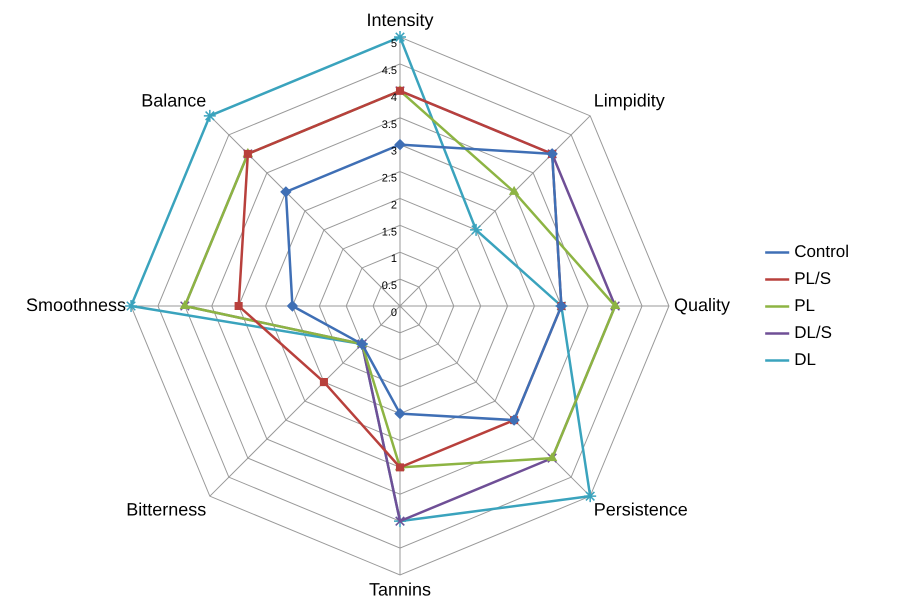 This screenshot has width=919, height=613. I want to click on y-tick-label: 2, so click(393, 205).